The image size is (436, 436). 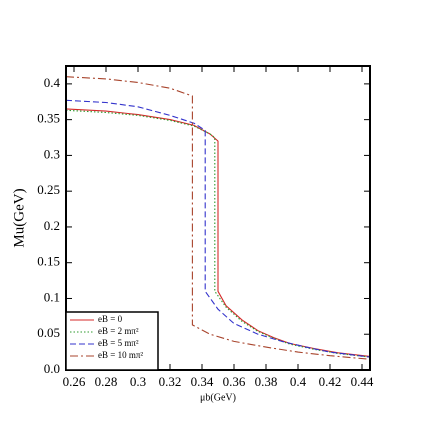 What do you see at coordinates (48, 332) in the screenshot?
I see `y-tick-label: 0.05` at bounding box center [48, 332].